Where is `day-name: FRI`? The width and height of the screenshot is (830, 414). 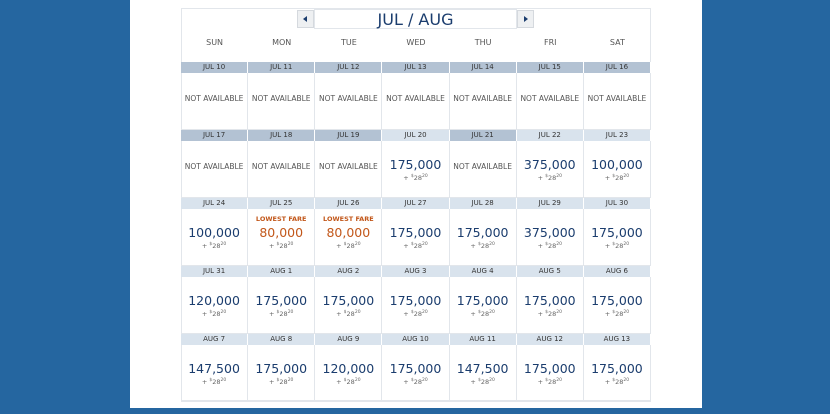
day-name: FRI is located at coordinates (550, 42).